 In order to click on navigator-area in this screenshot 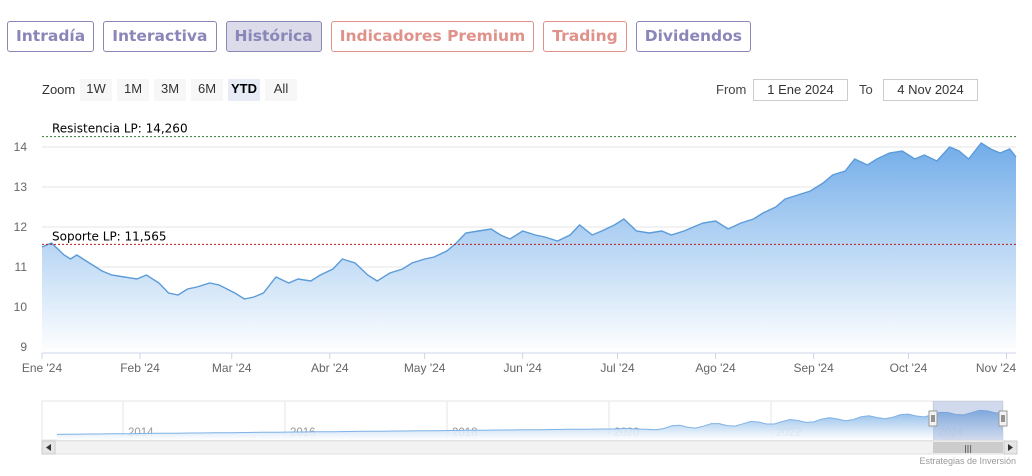, I will do `click(530, 425)`.